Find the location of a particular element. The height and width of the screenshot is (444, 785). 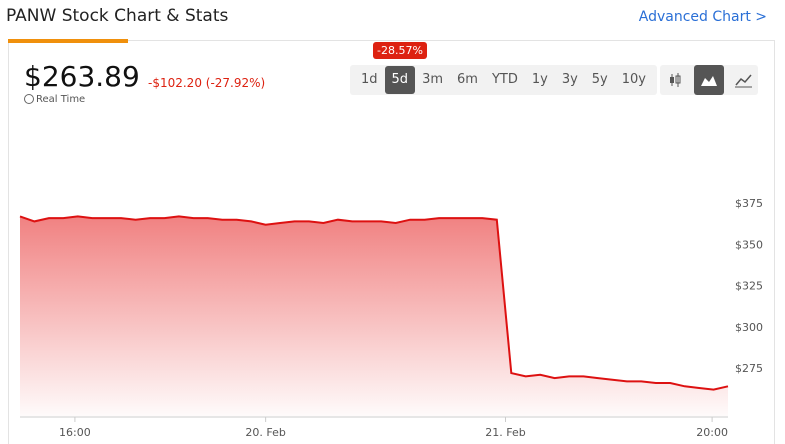

range-change-tooltip: -28.57% is located at coordinates (400, 50).